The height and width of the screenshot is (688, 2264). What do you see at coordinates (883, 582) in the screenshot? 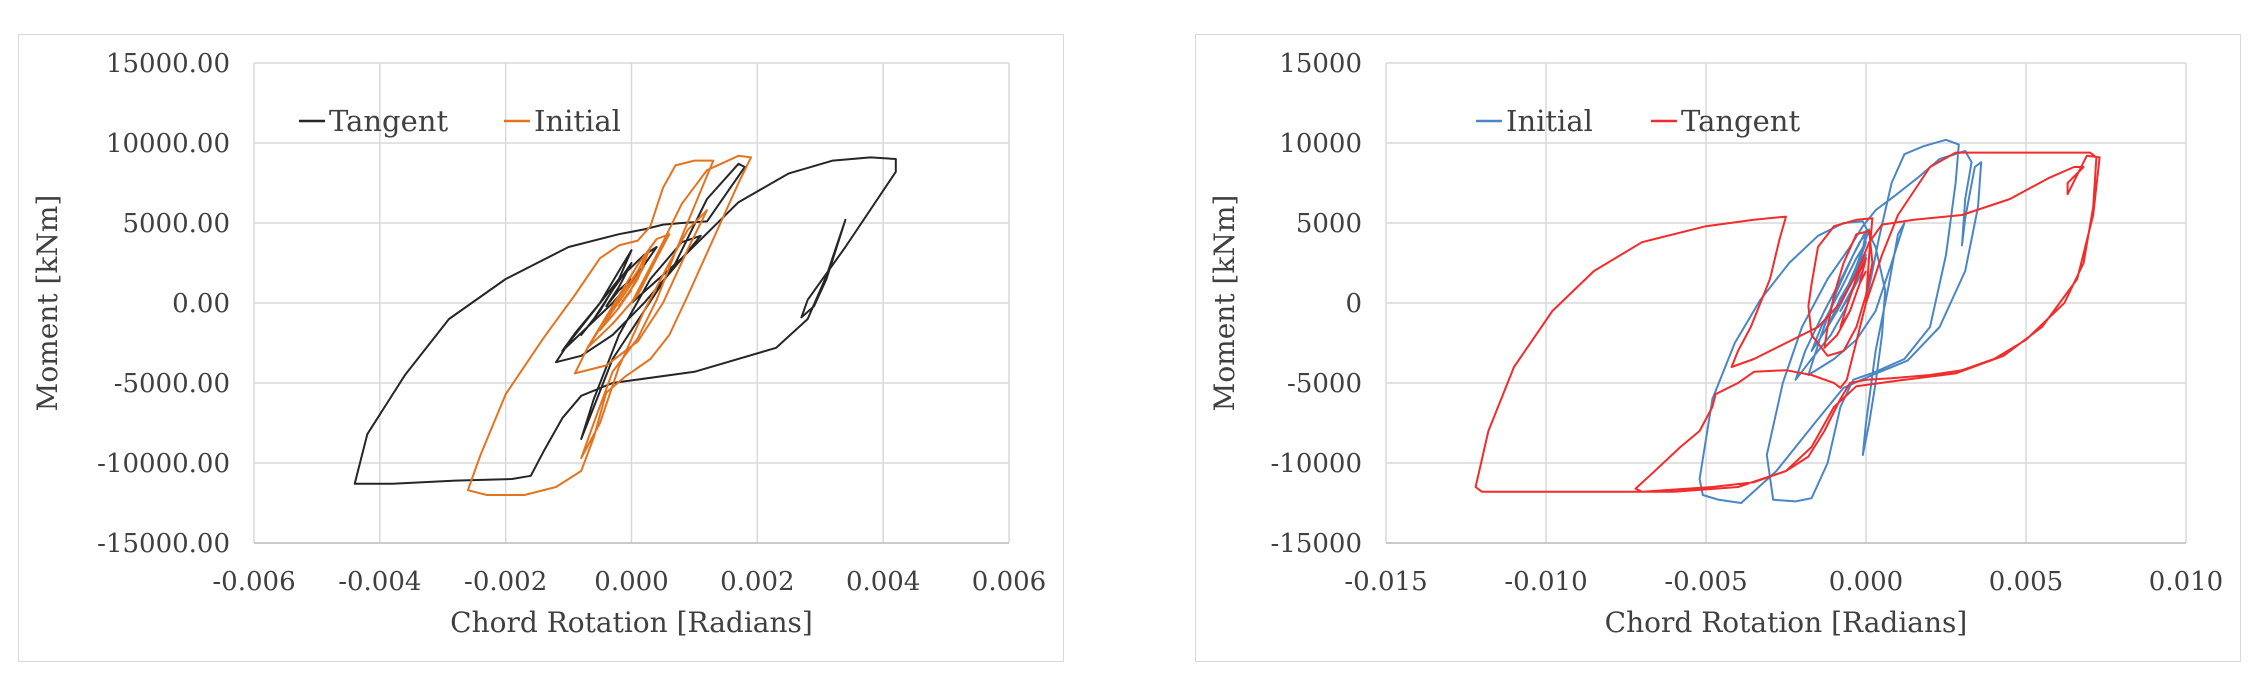
I see `x-tick-label: 0.004` at bounding box center [883, 582].